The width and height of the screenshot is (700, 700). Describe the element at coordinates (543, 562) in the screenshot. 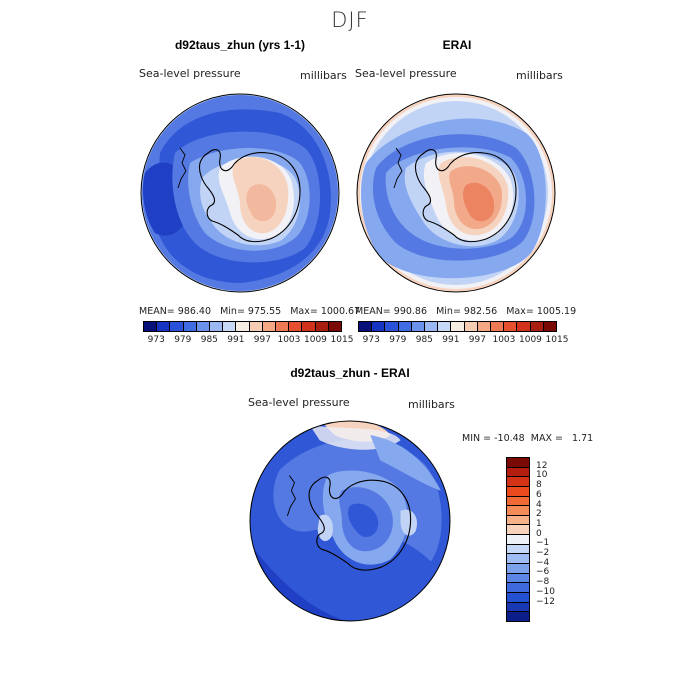

I see `colorbar-tick-label: −4` at that location.